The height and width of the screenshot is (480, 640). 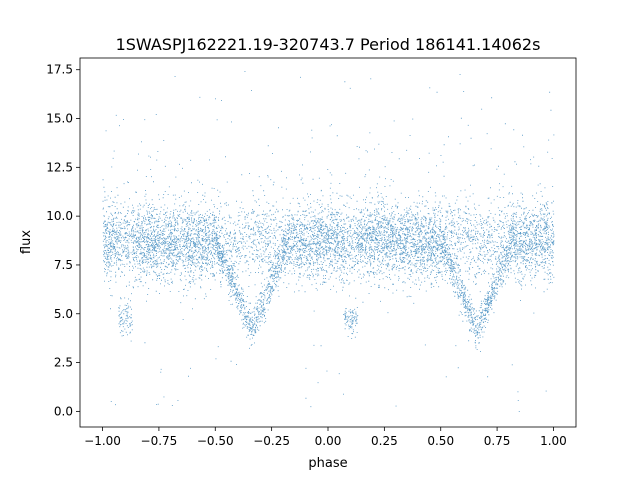 What do you see at coordinates (63, 265) in the screenshot?
I see `y-tick-label: 7.5` at bounding box center [63, 265].